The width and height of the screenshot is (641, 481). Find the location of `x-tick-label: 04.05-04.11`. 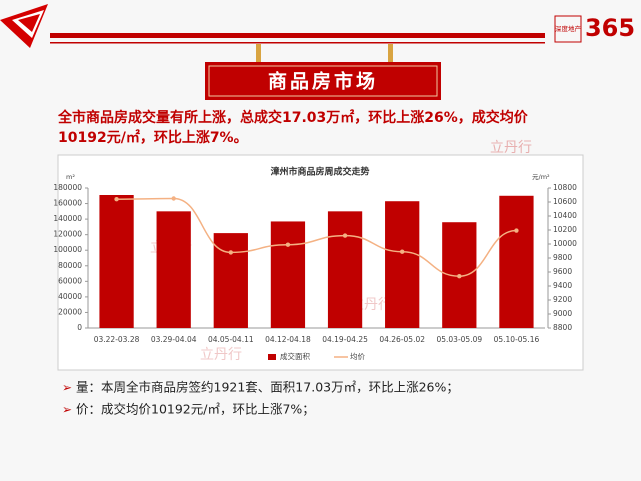

x-tick-label: 04.05-04.11 is located at coordinates (231, 339).